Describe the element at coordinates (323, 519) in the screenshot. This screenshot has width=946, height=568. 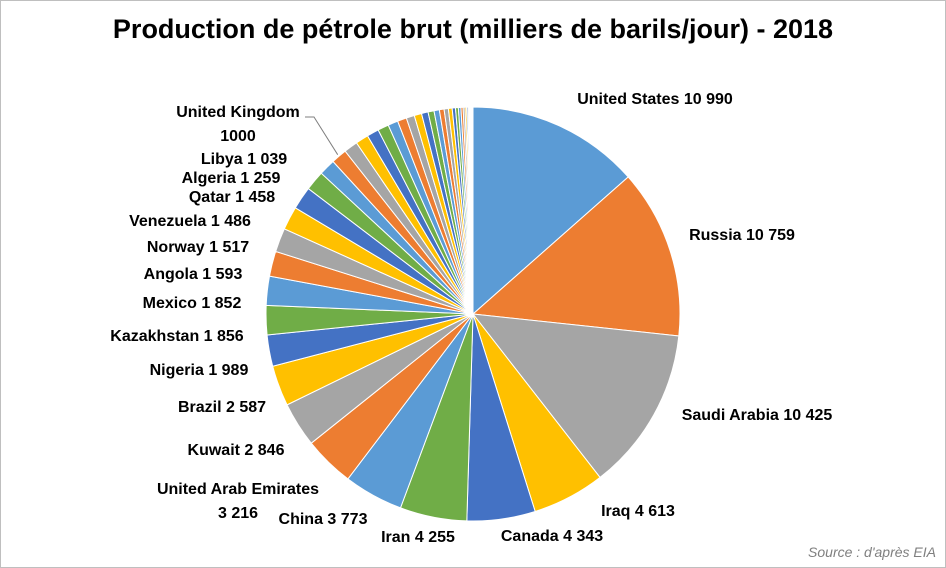
I see `slice-label-china: China 3 773` at that location.